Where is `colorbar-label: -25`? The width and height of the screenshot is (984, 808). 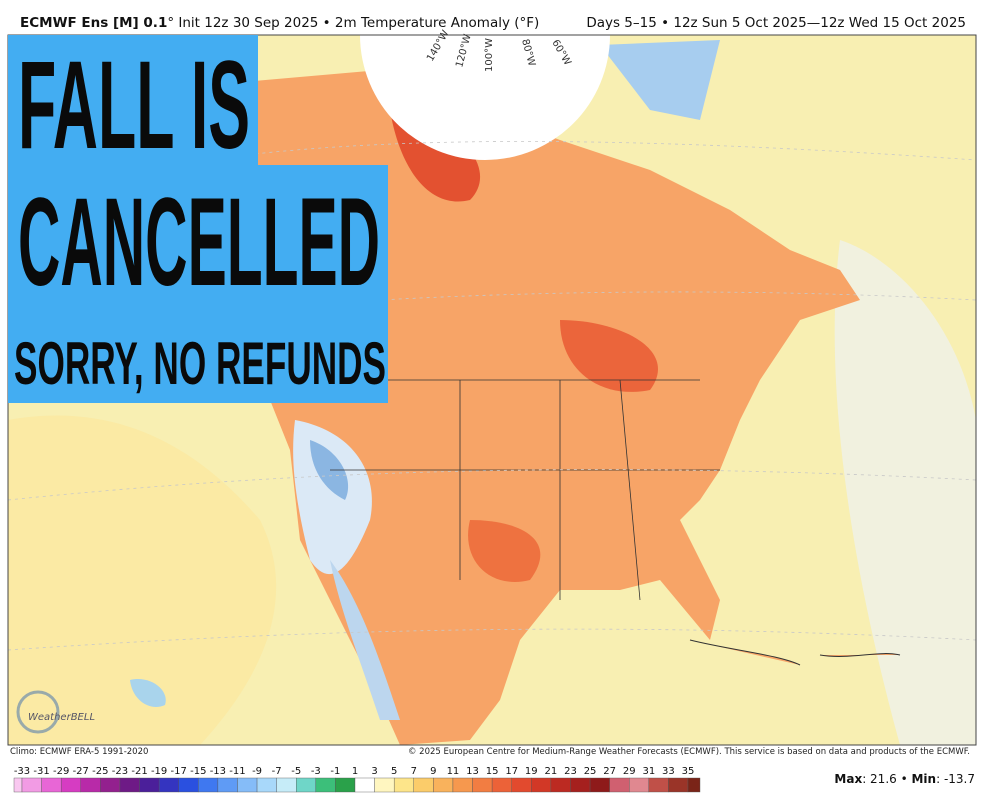 colorbar-label: -25 is located at coordinates (100, 771).